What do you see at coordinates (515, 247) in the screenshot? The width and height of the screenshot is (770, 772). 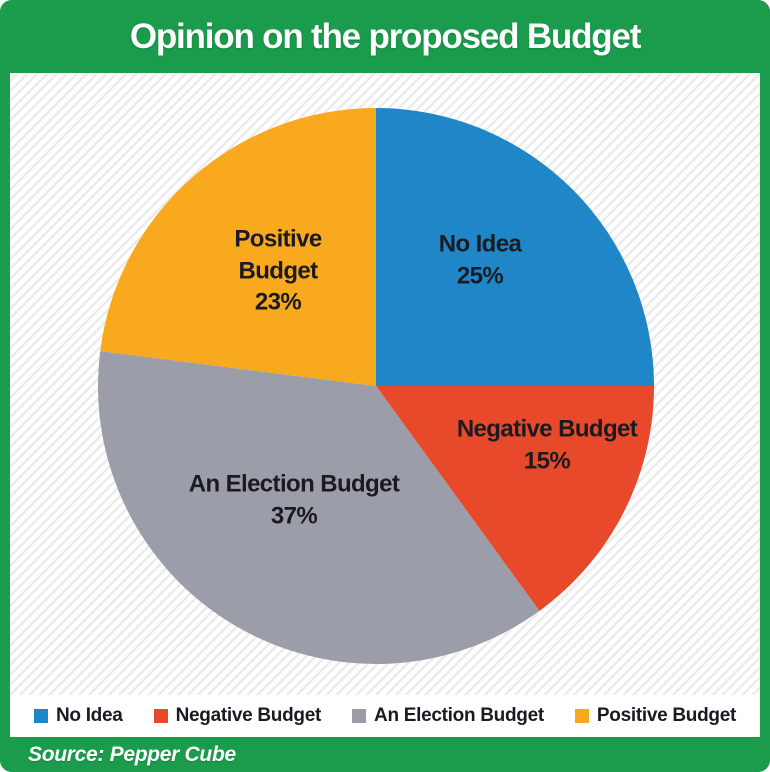 I see `pie-slice-no-idea` at bounding box center [515, 247].